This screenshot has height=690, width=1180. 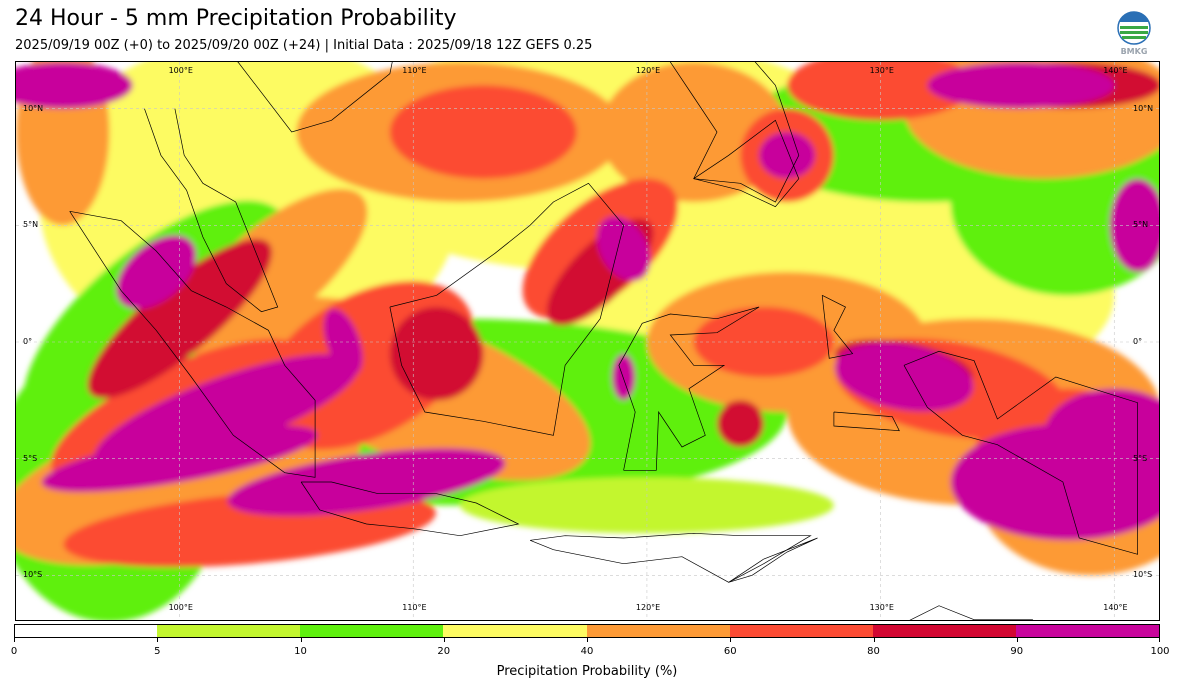 I want to click on lat-label-right-3: 5°S, so click(x=1140, y=458).